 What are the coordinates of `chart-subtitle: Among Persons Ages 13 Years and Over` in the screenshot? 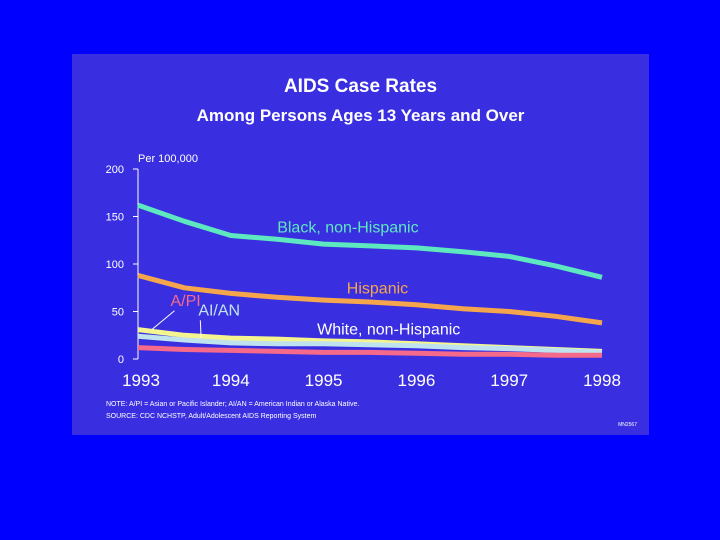 It's located at (360, 115).